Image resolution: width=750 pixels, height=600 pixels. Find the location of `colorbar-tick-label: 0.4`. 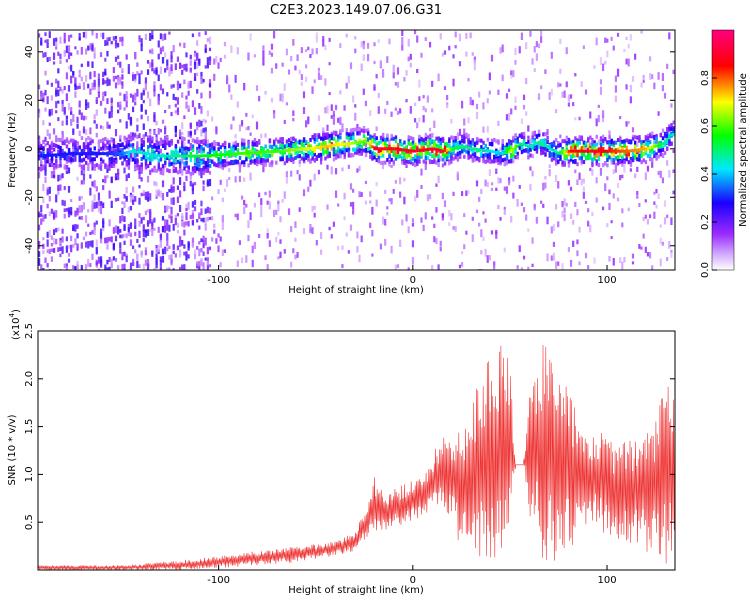

colorbar-tick-label: 0.4 is located at coordinates (705, 174).